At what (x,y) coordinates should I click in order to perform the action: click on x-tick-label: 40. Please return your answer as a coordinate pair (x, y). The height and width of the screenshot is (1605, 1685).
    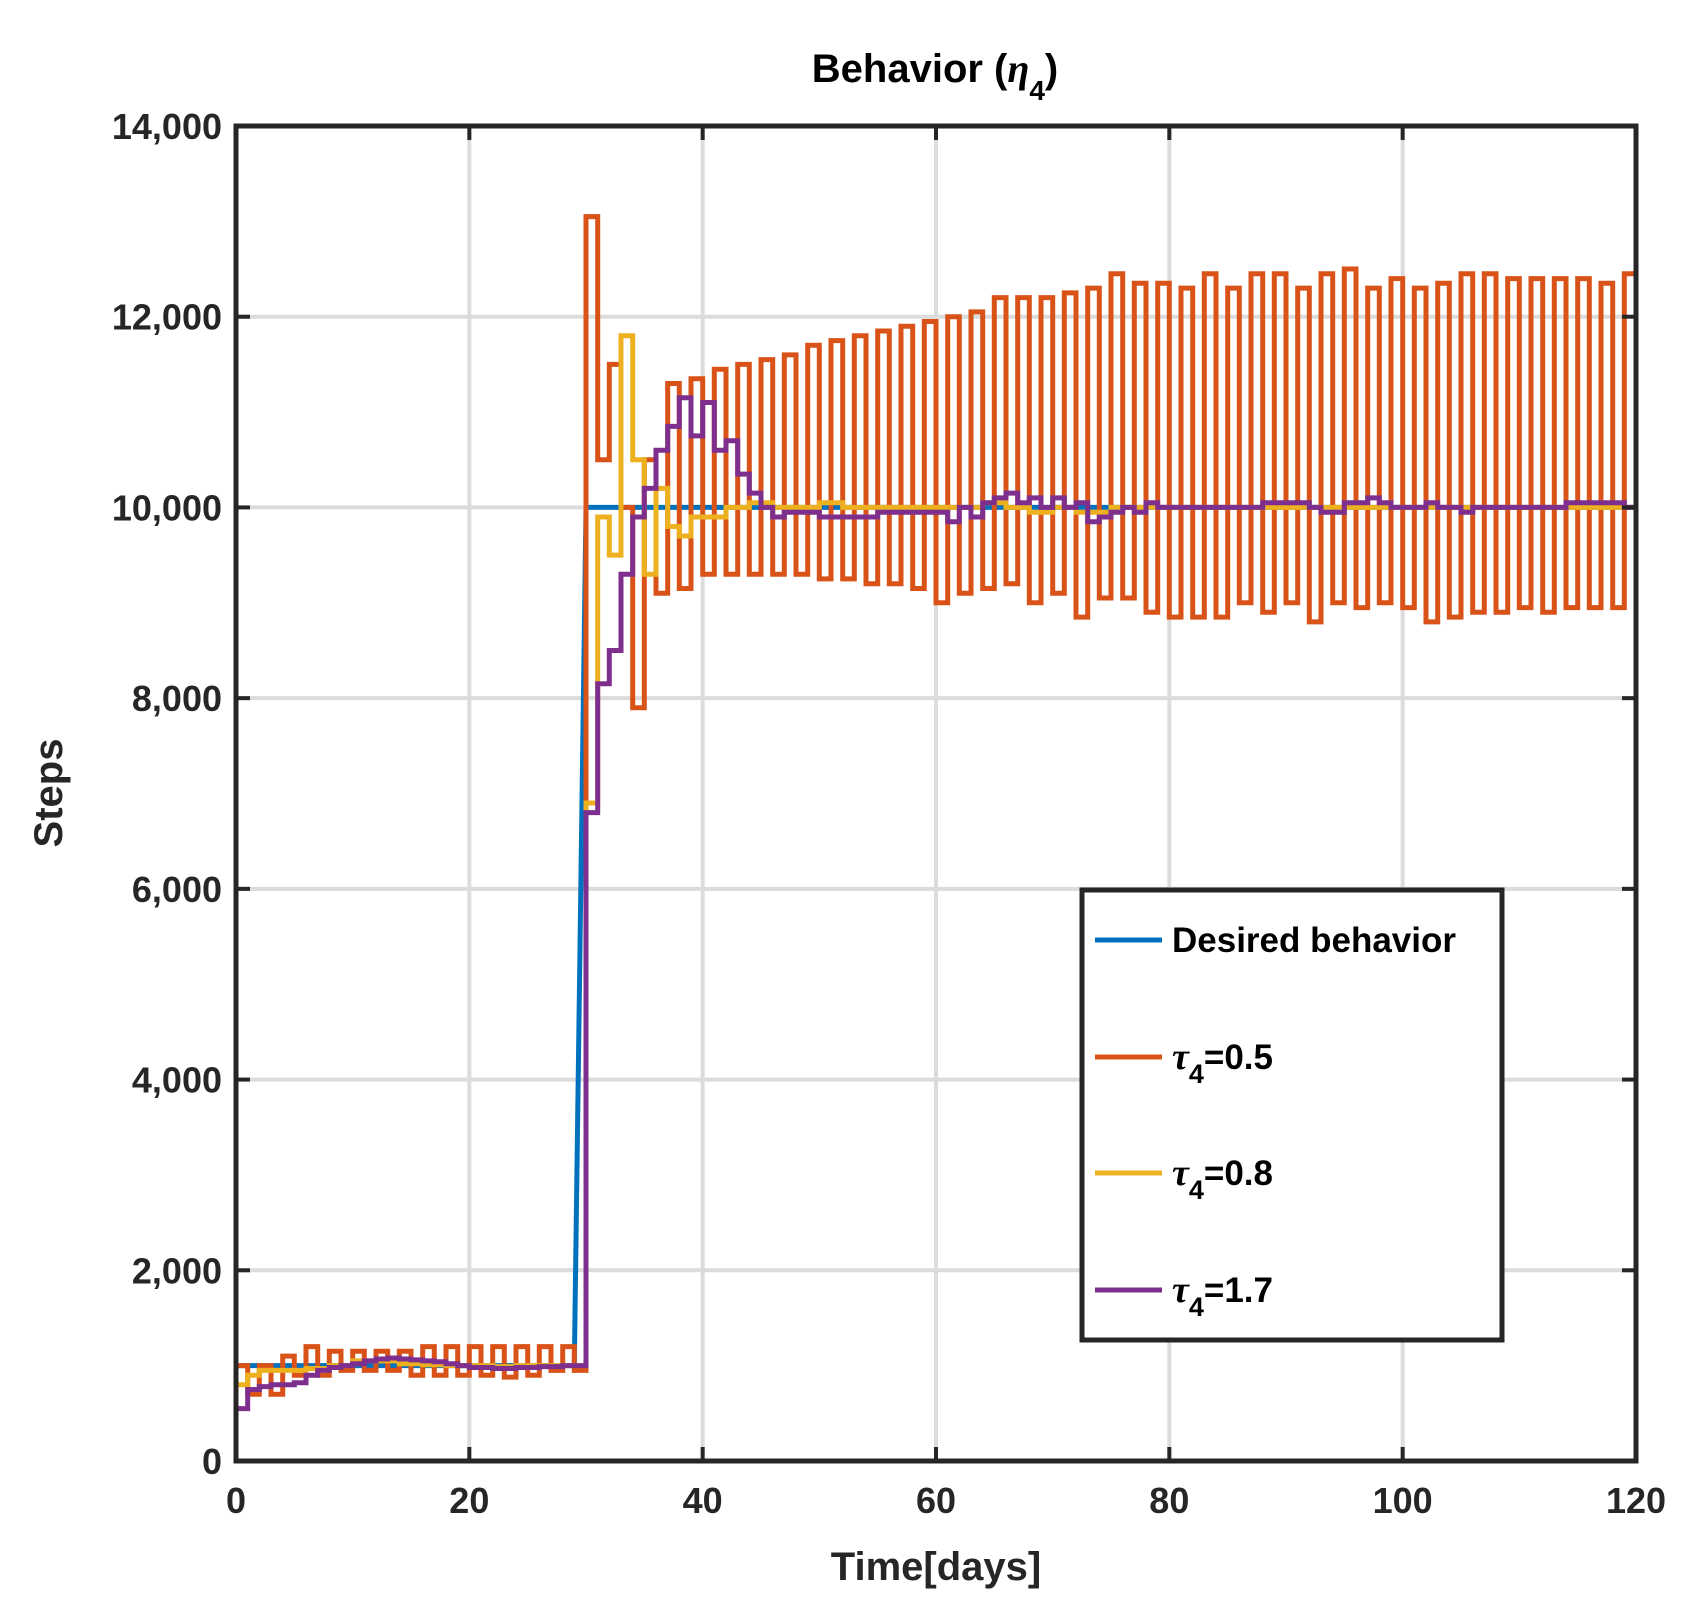
    Looking at the image, I should click on (703, 1500).